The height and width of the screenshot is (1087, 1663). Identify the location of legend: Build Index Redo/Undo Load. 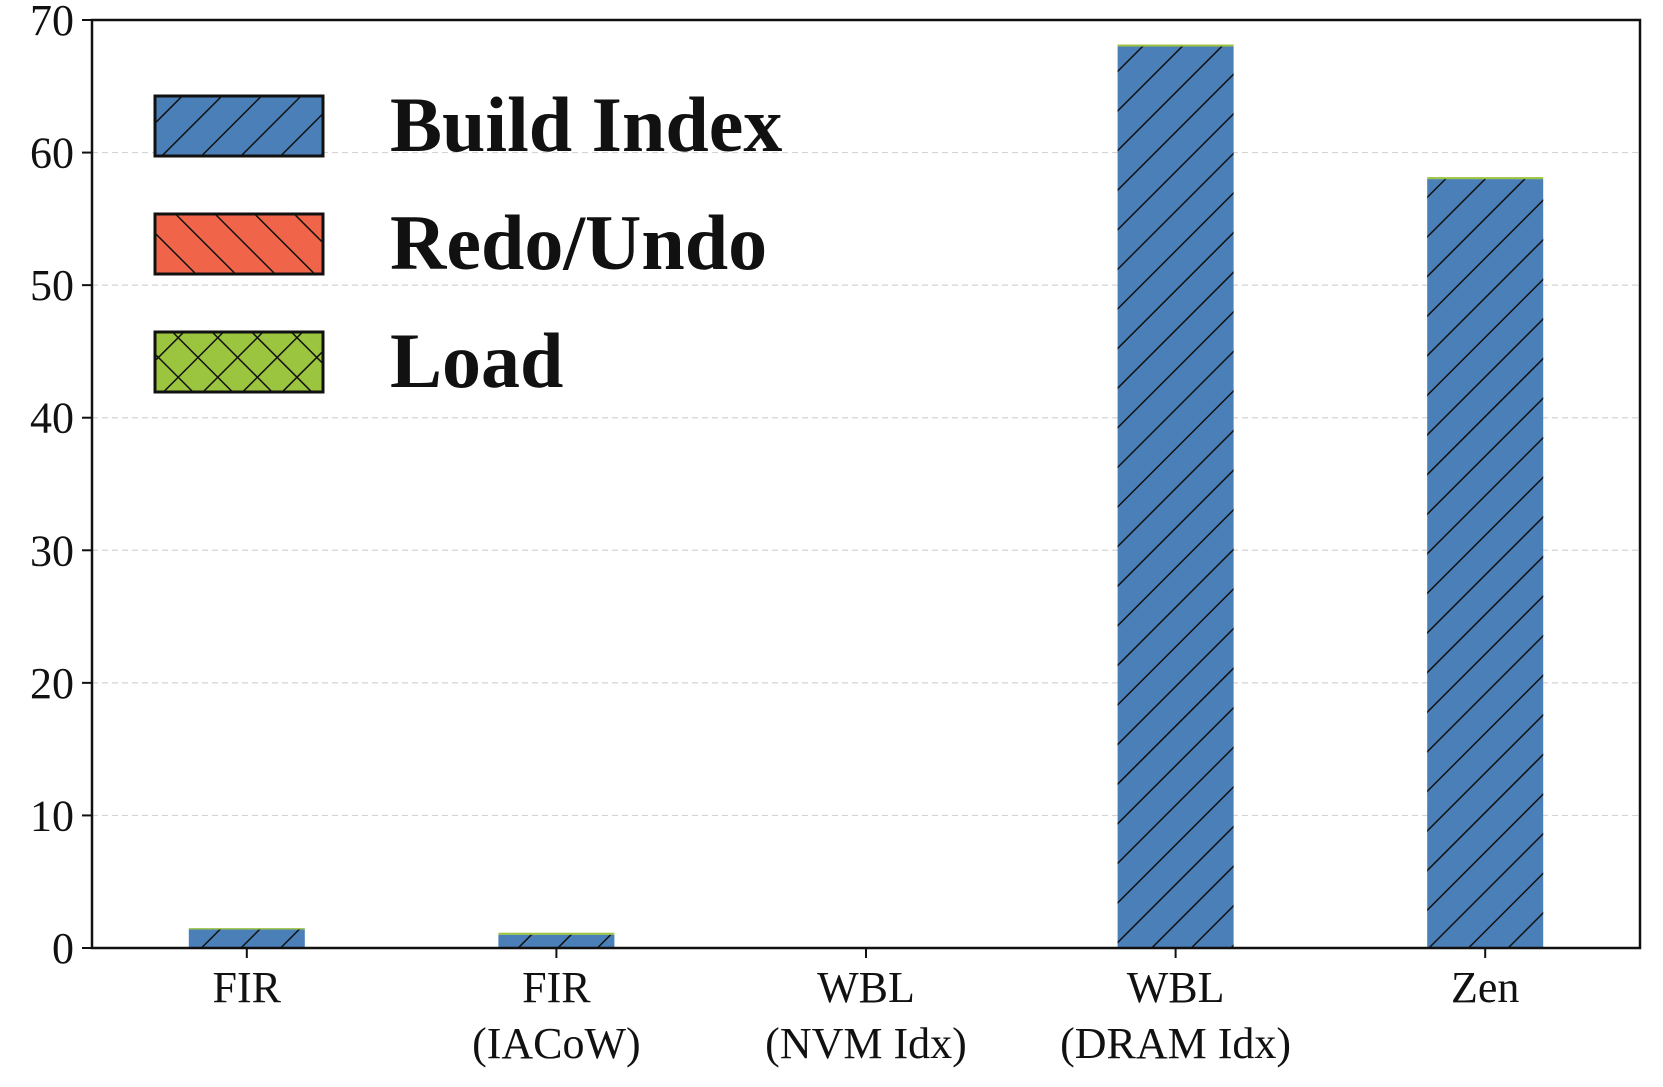
(467, 242).